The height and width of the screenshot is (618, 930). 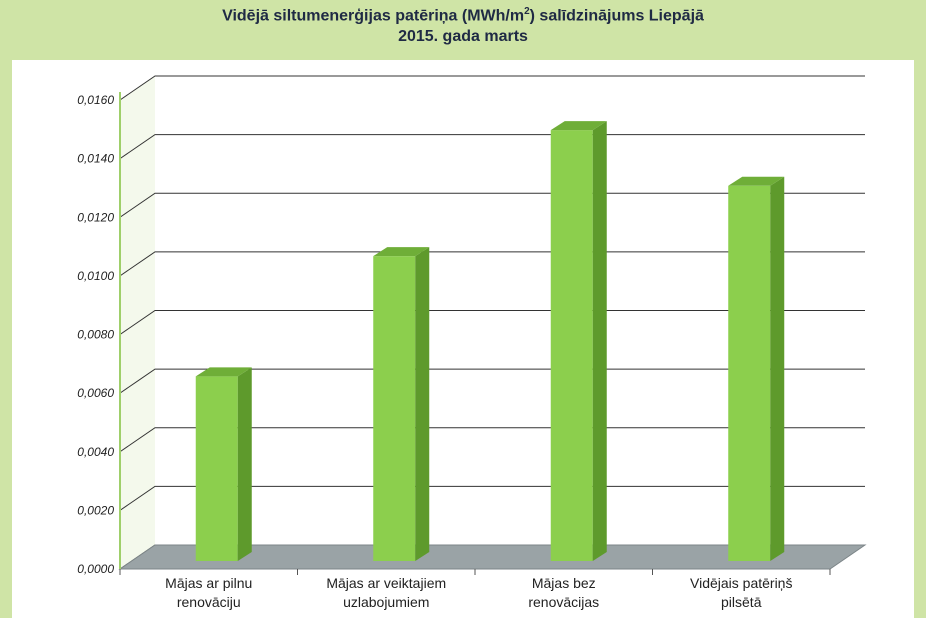 I want to click on x-tick-label: uzlabojumiem, so click(x=386, y=602).